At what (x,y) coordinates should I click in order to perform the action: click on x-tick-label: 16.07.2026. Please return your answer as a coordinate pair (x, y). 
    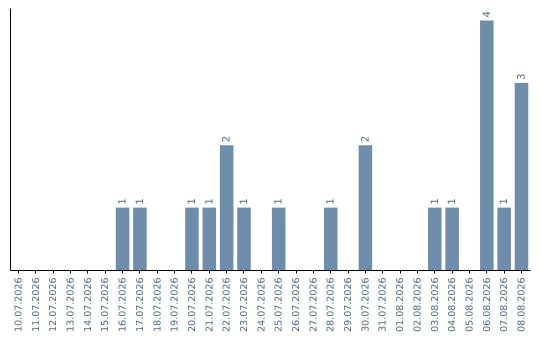
    Looking at the image, I should click on (123, 305).